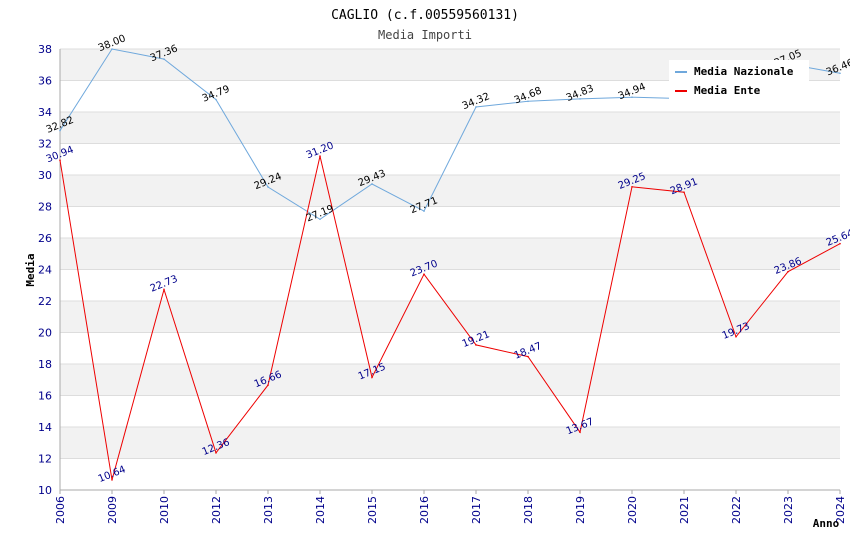 This screenshot has height=550, width=850. What do you see at coordinates (580, 93) in the screenshot?
I see `data-label: 34.83` at bounding box center [580, 93].